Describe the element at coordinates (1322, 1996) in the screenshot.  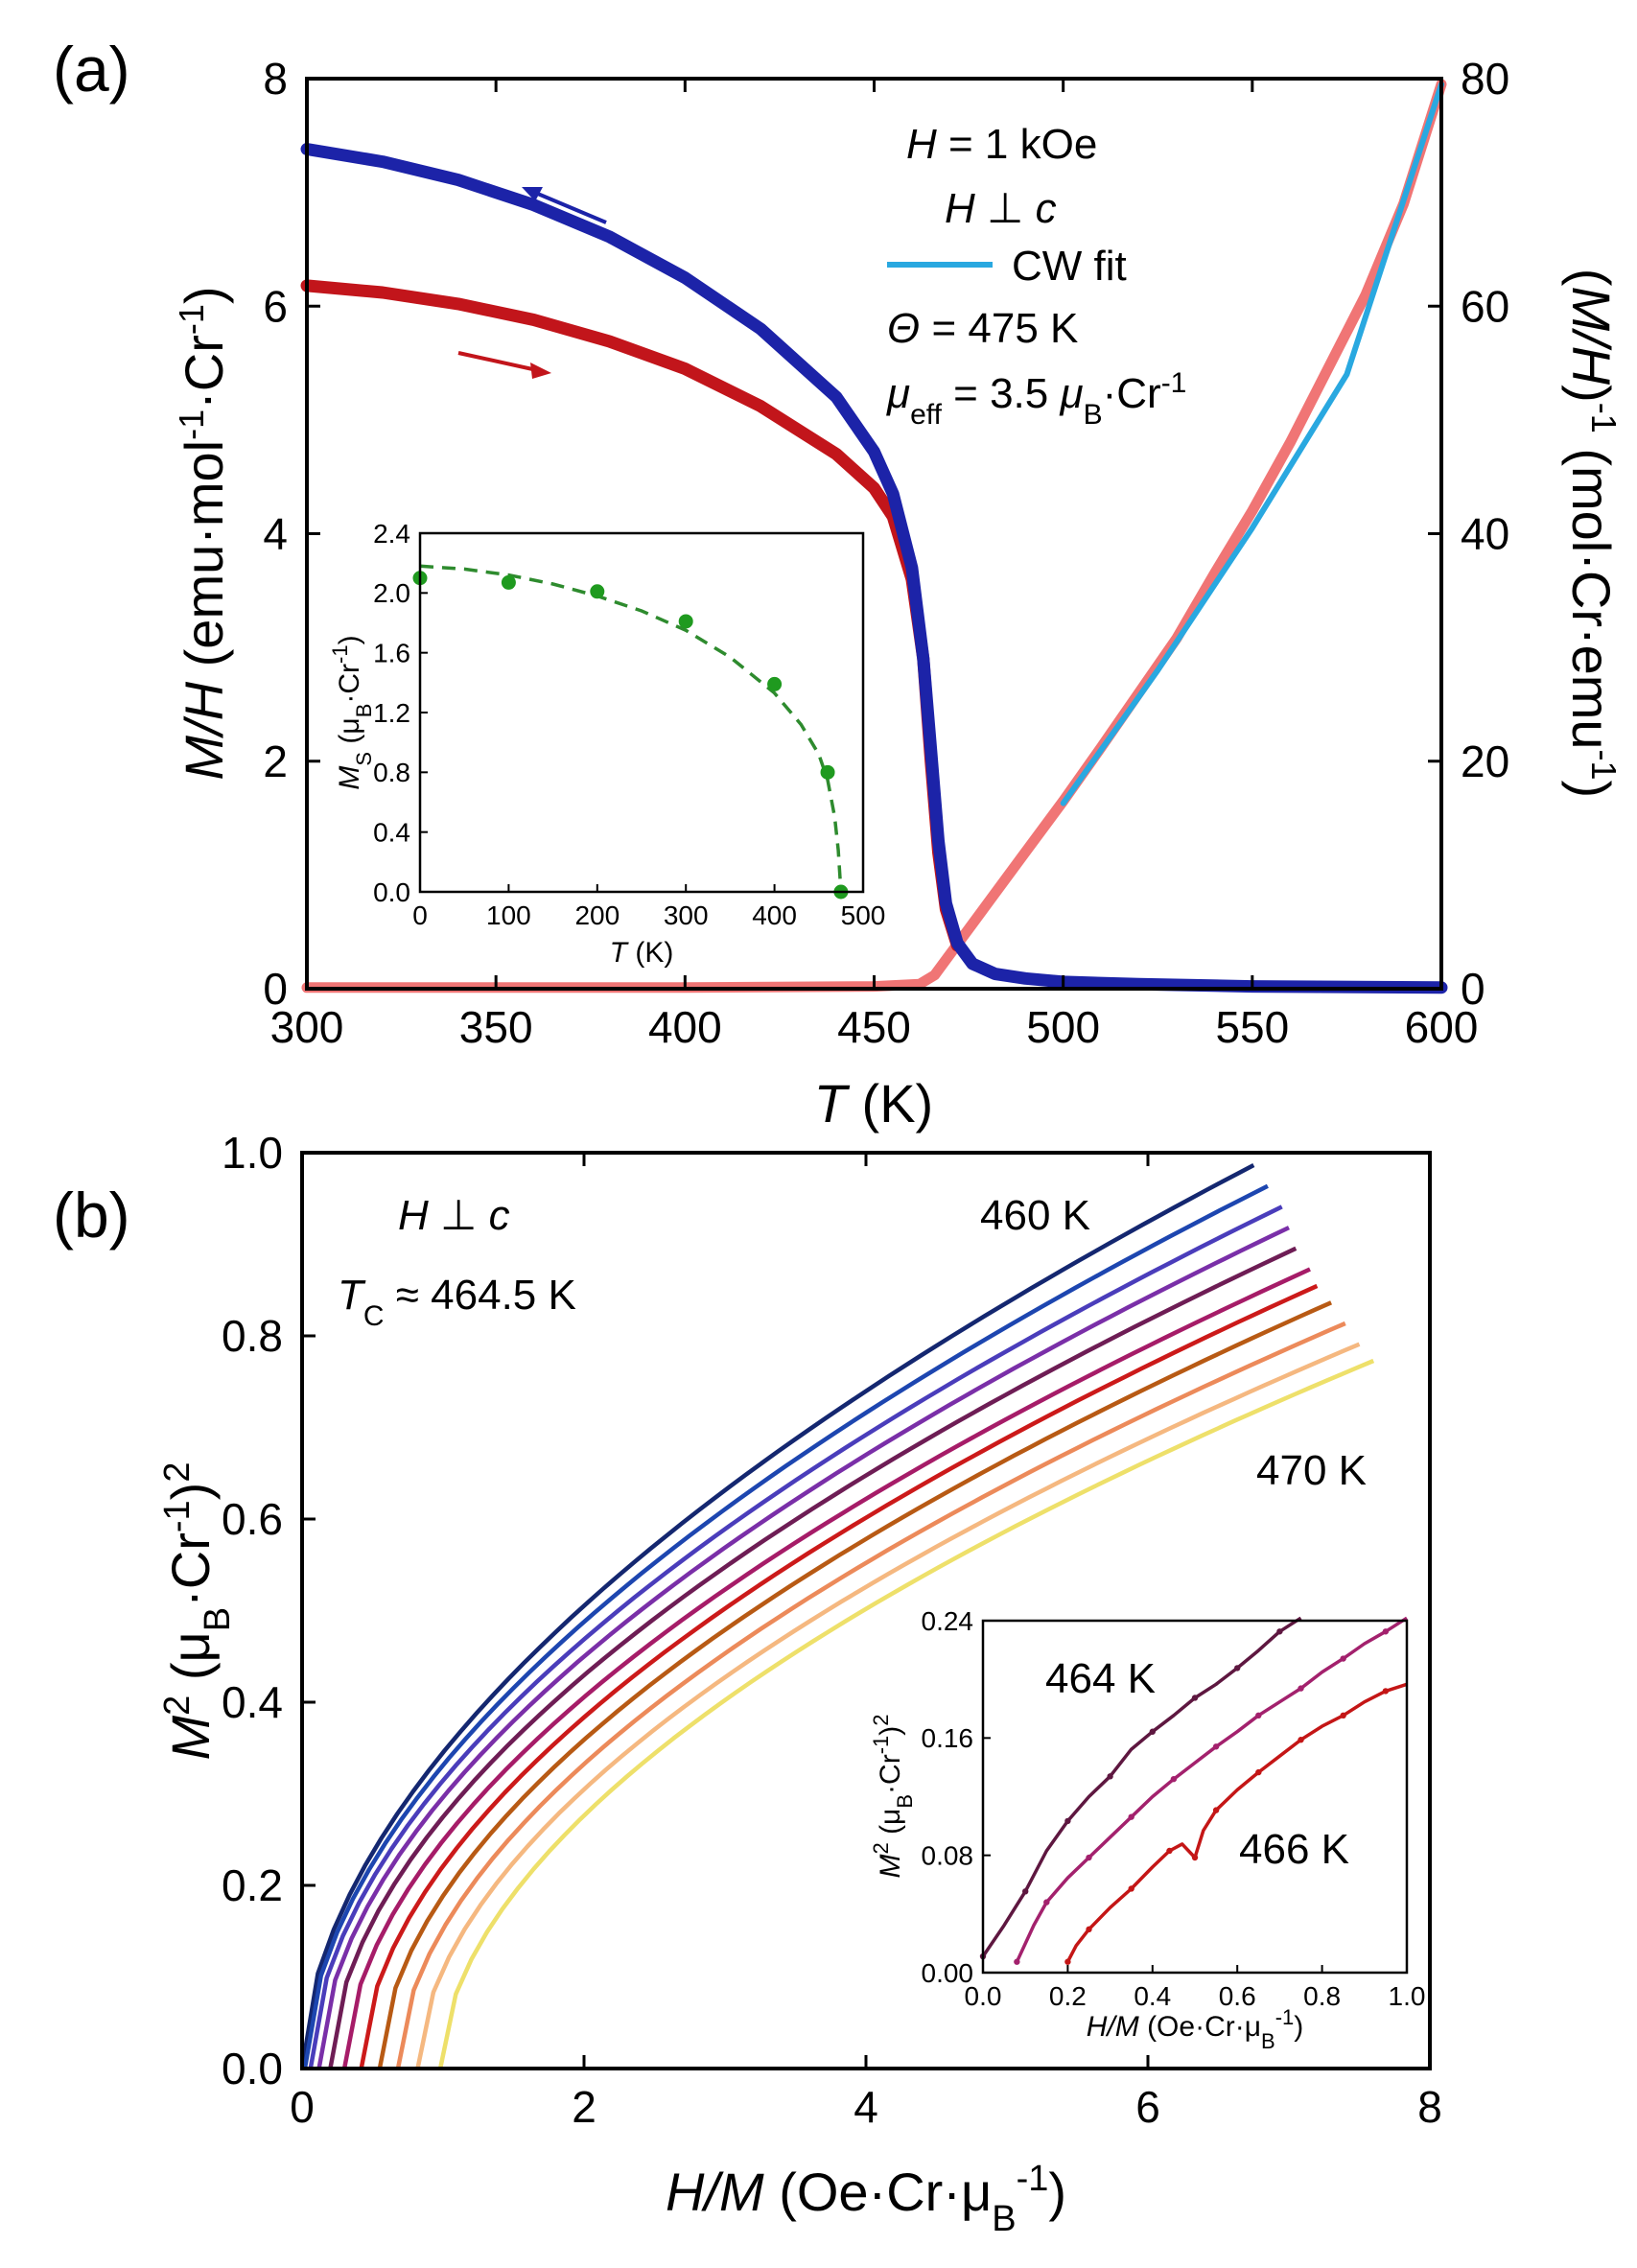
I see `ib-x-tick-label: 0.8` at that location.